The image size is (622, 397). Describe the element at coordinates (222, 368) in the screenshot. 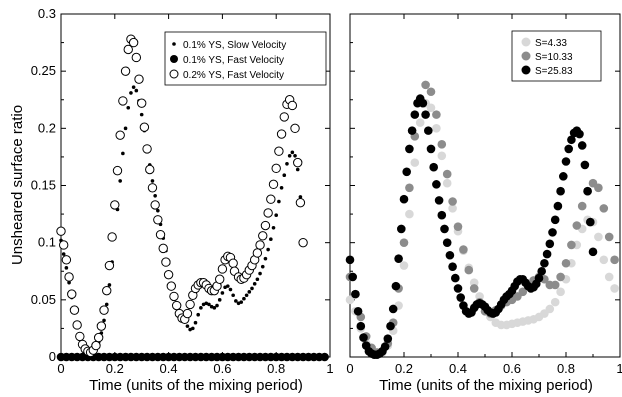

I see `x-tick-label: 0.6` at that location.